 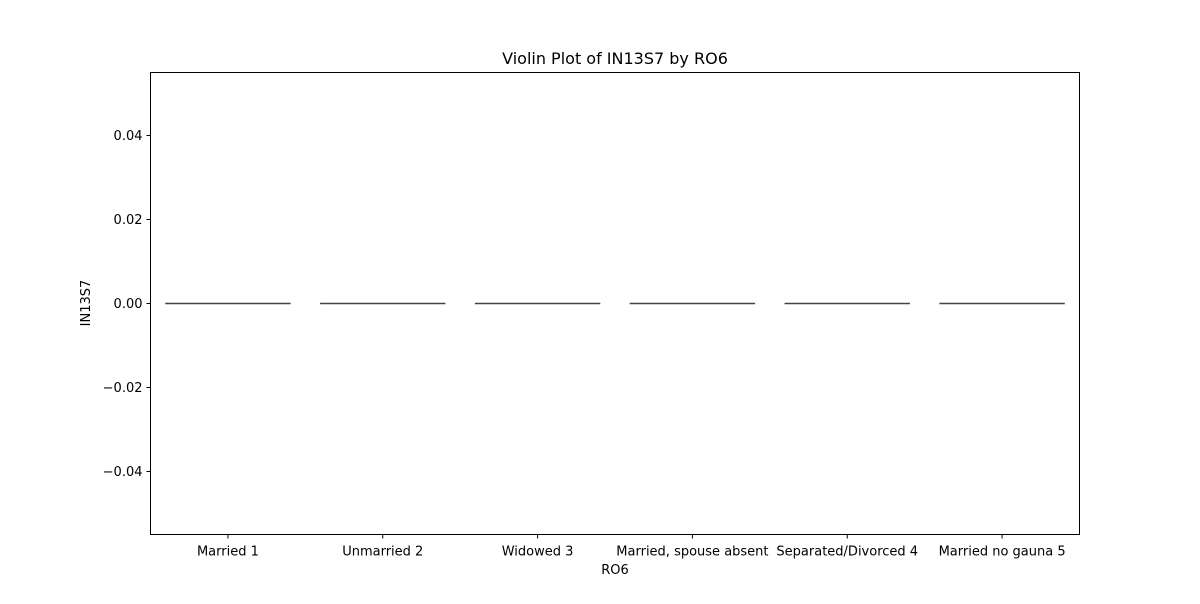 What do you see at coordinates (615, 58) in the screenshot?
I see `chart-title: Violin Plot of IN13S7 by RO6` at bounding box center [615, 58].